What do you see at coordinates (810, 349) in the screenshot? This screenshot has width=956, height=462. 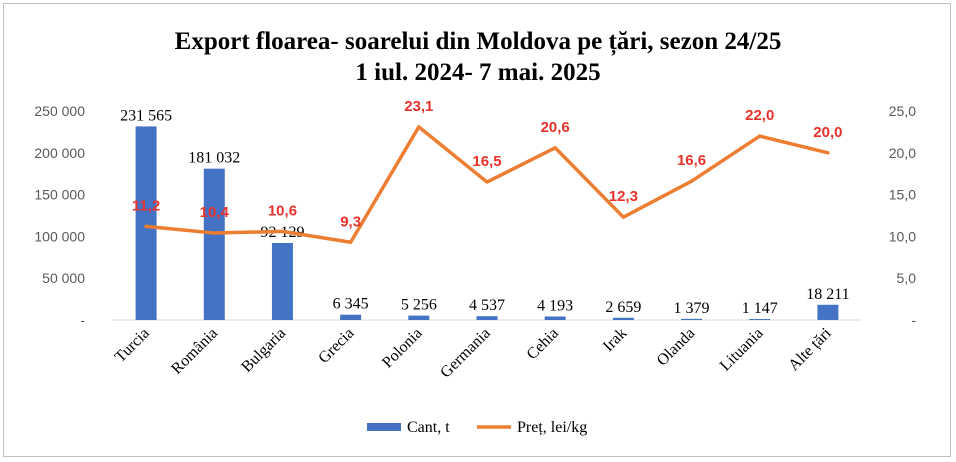 I see `category-label: Alte țări` at bounding box center [810, 349].